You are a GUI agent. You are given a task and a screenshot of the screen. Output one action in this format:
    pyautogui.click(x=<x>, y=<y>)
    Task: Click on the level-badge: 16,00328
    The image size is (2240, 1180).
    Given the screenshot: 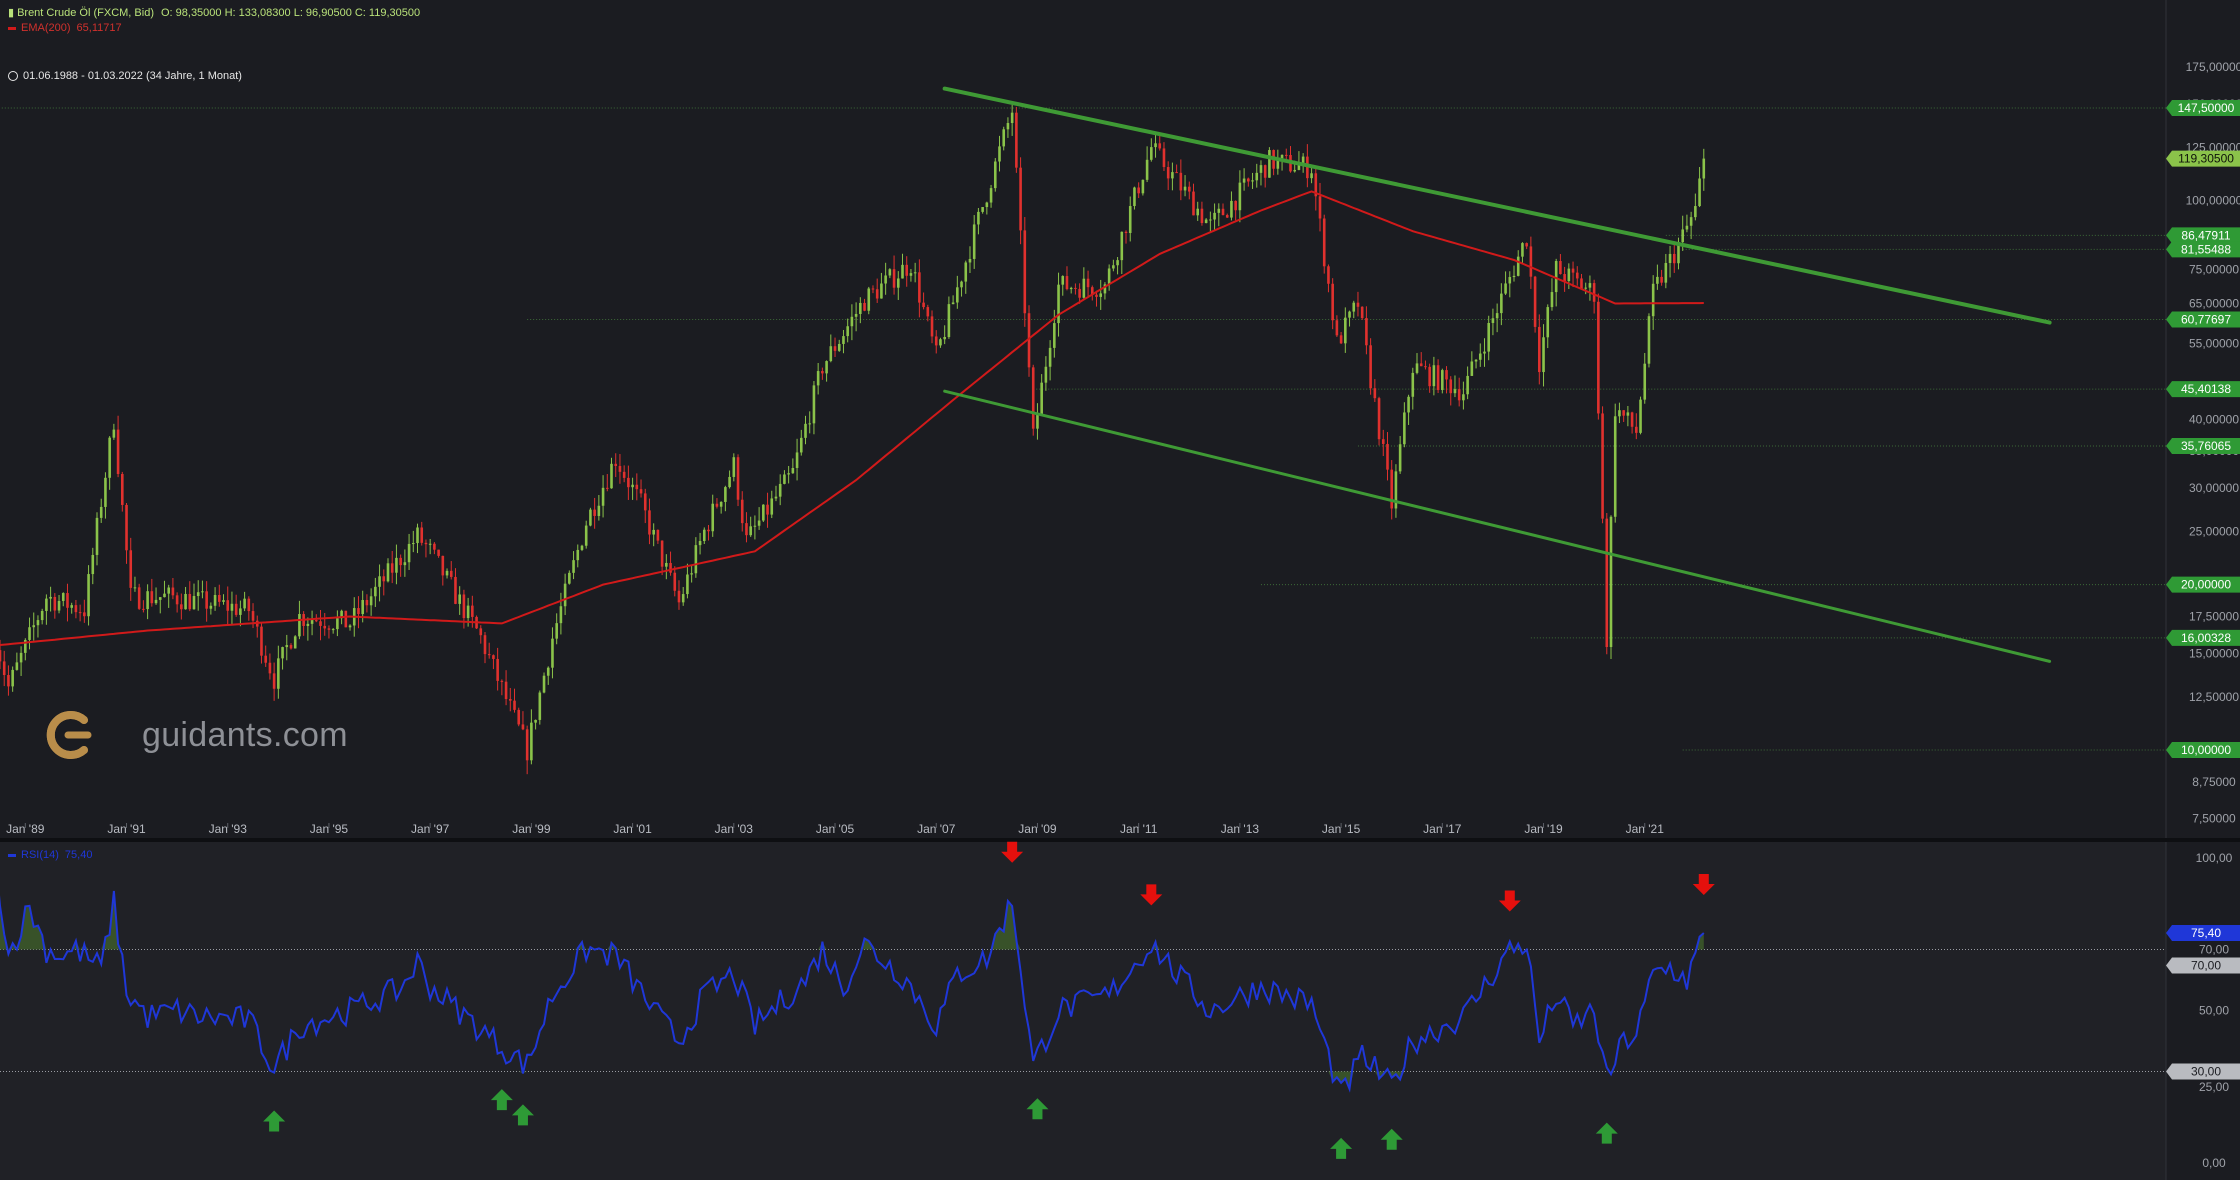 What is the action you would take?
    pyautogui.click(x=2203, y=637)
    